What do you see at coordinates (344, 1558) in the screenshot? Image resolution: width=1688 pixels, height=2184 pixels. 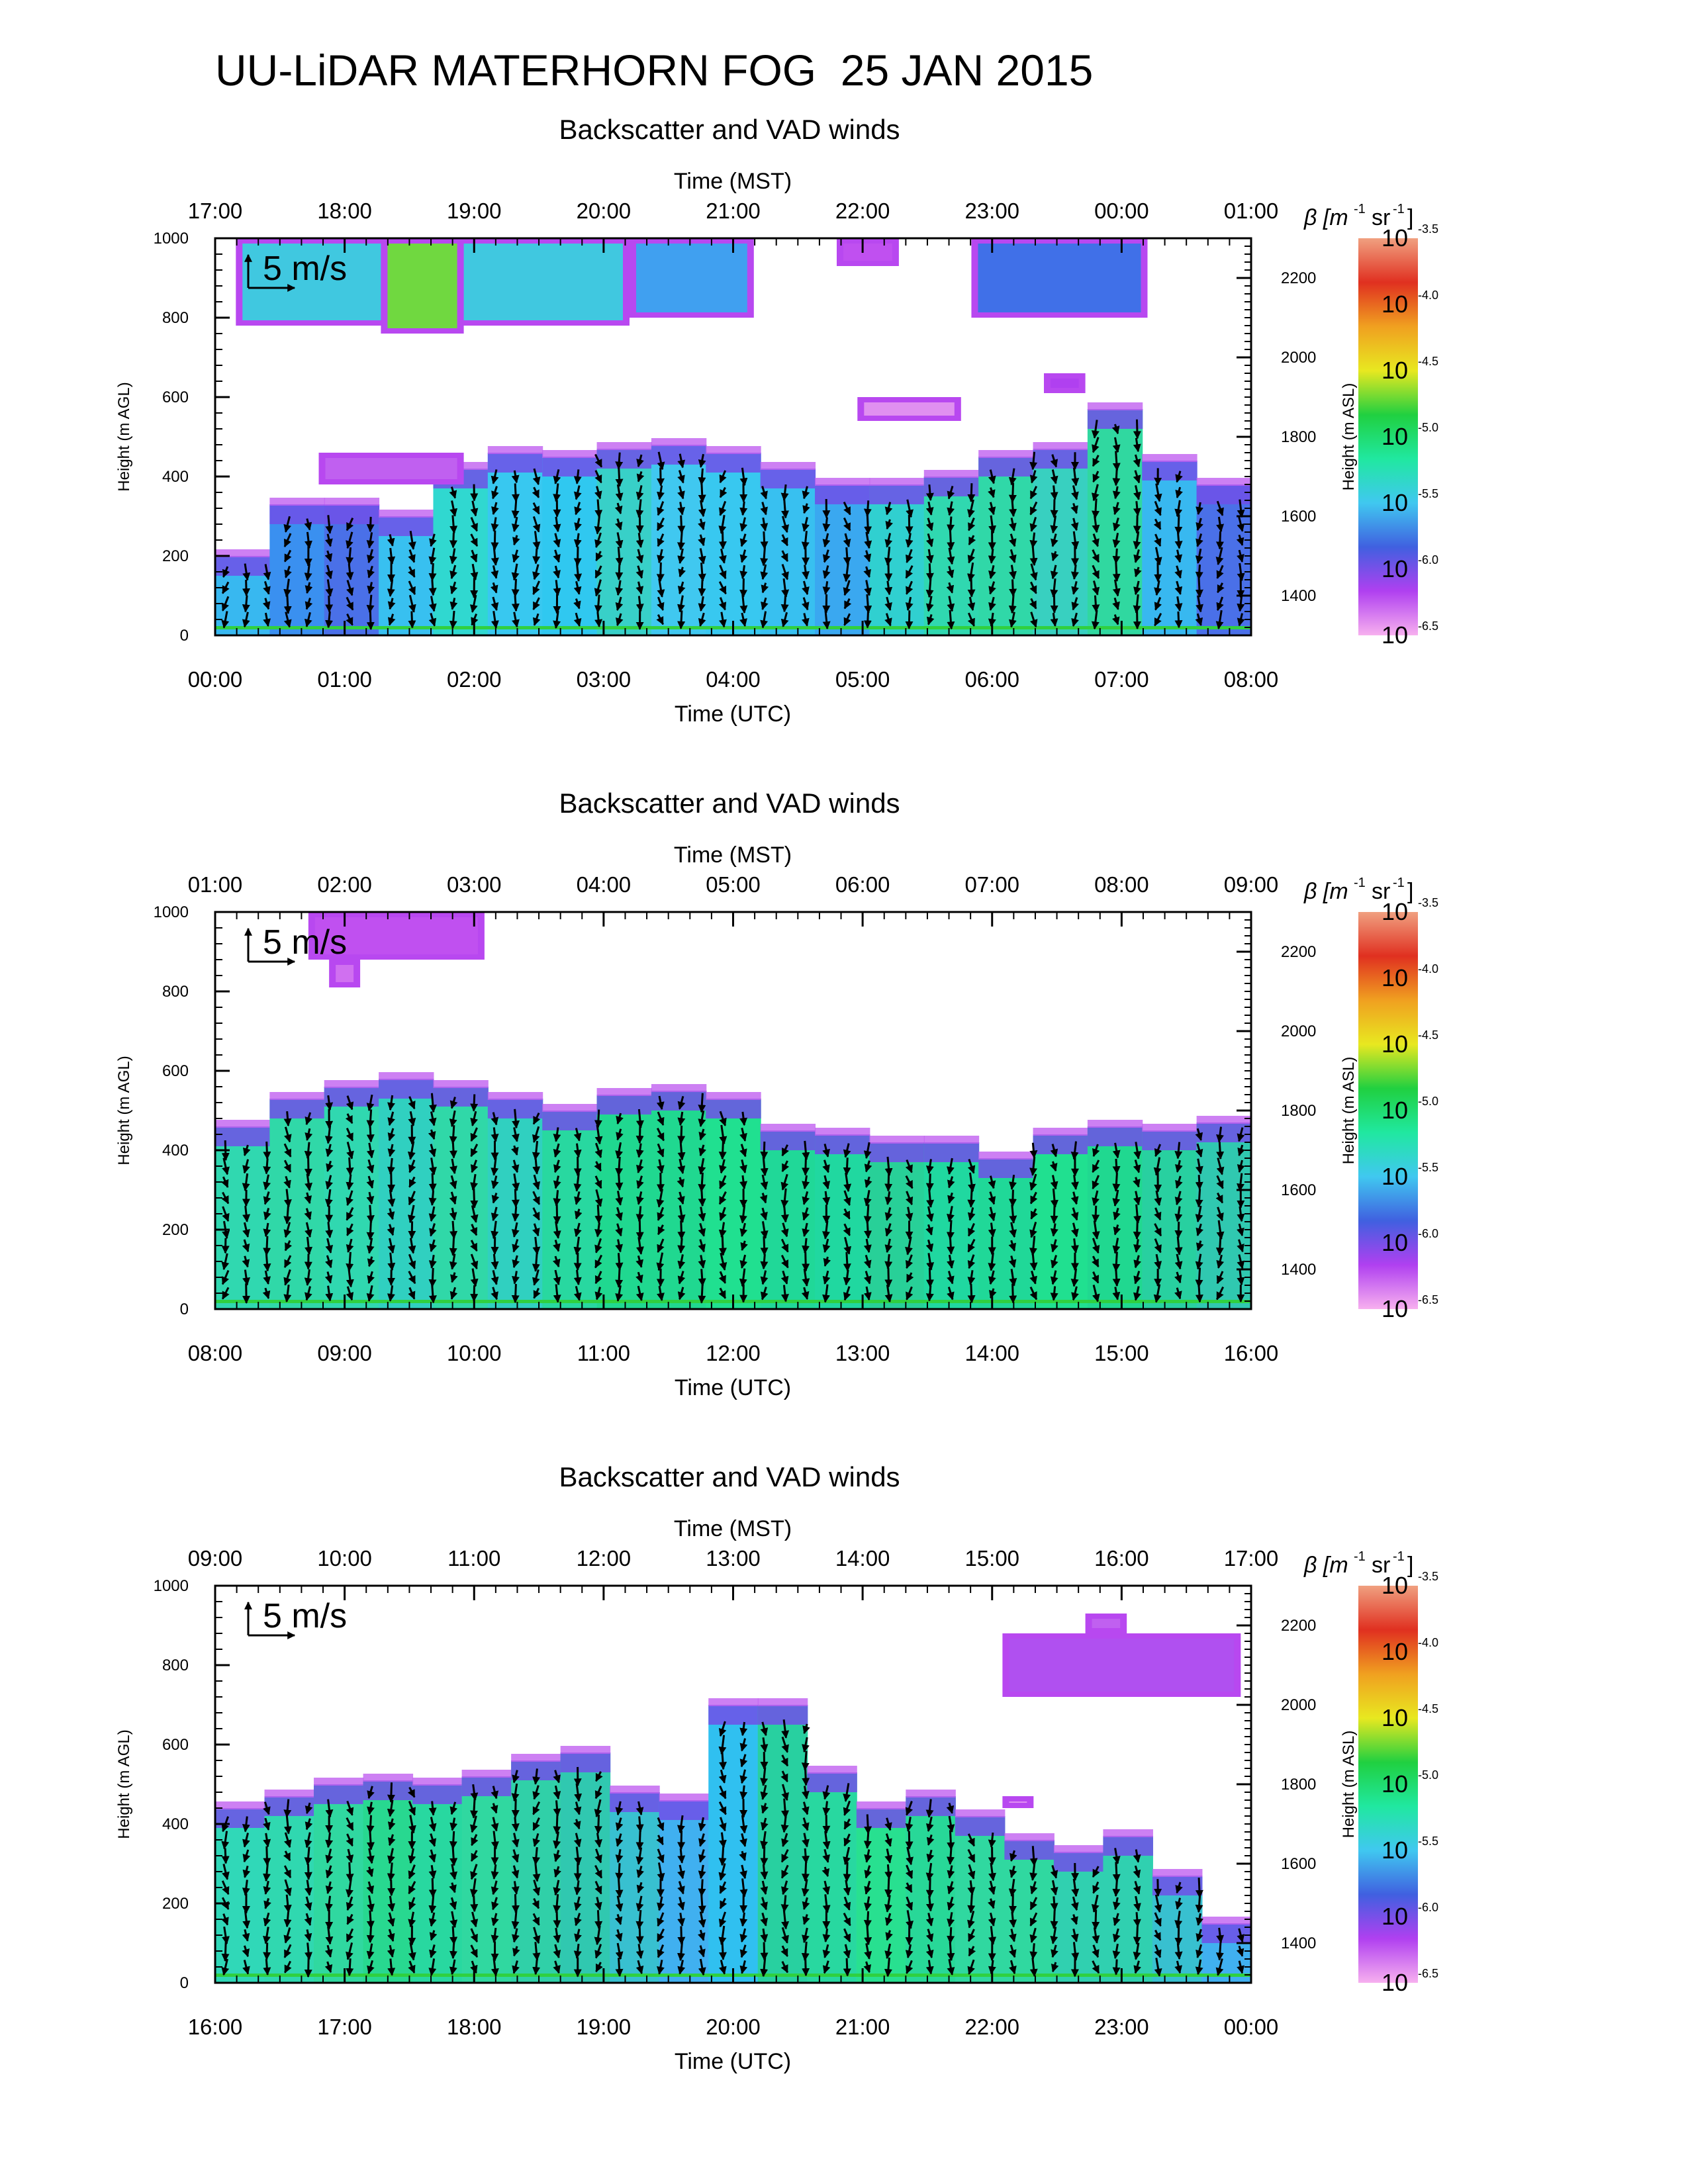 I see `top-tick-label: 10:00` at bounding box center [344, 1558].